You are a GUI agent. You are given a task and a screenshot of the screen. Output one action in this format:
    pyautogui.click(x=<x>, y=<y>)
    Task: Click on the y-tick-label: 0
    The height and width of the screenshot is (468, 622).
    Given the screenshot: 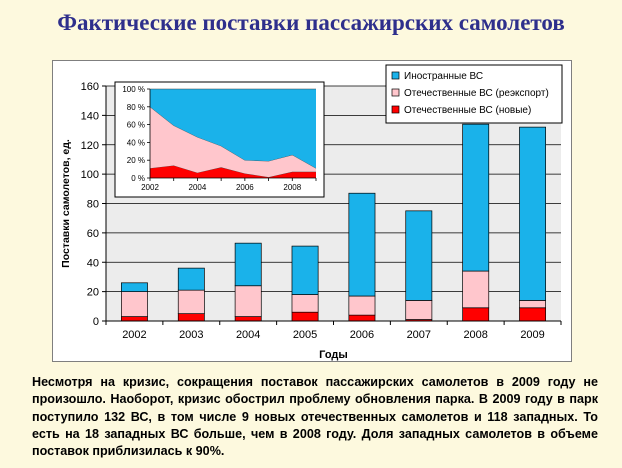 What is the action you would take?
    pyautogui.click(x=96, y=322)
    